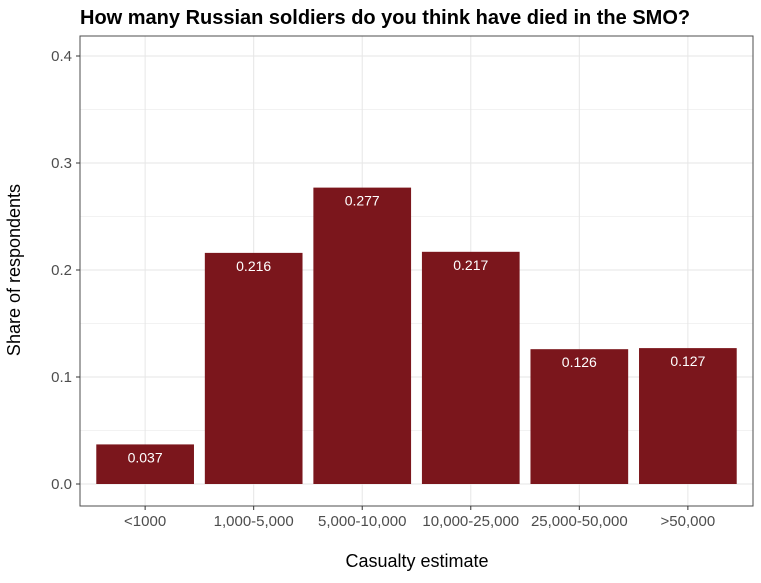 This screenshot has height=583, width=761. I want to click on y-tick-label: 0.1, so click(61, 377).